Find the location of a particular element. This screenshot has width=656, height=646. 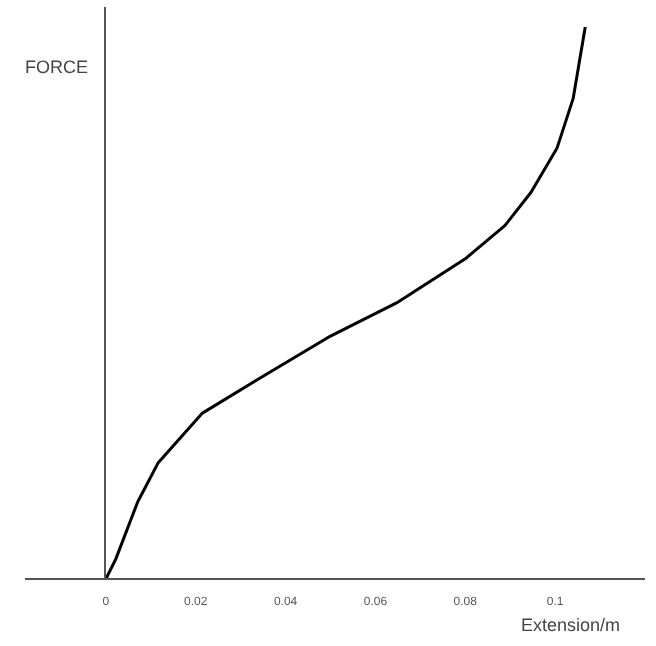

y-axis-title: FORCE is located at coordinates (56, 67).